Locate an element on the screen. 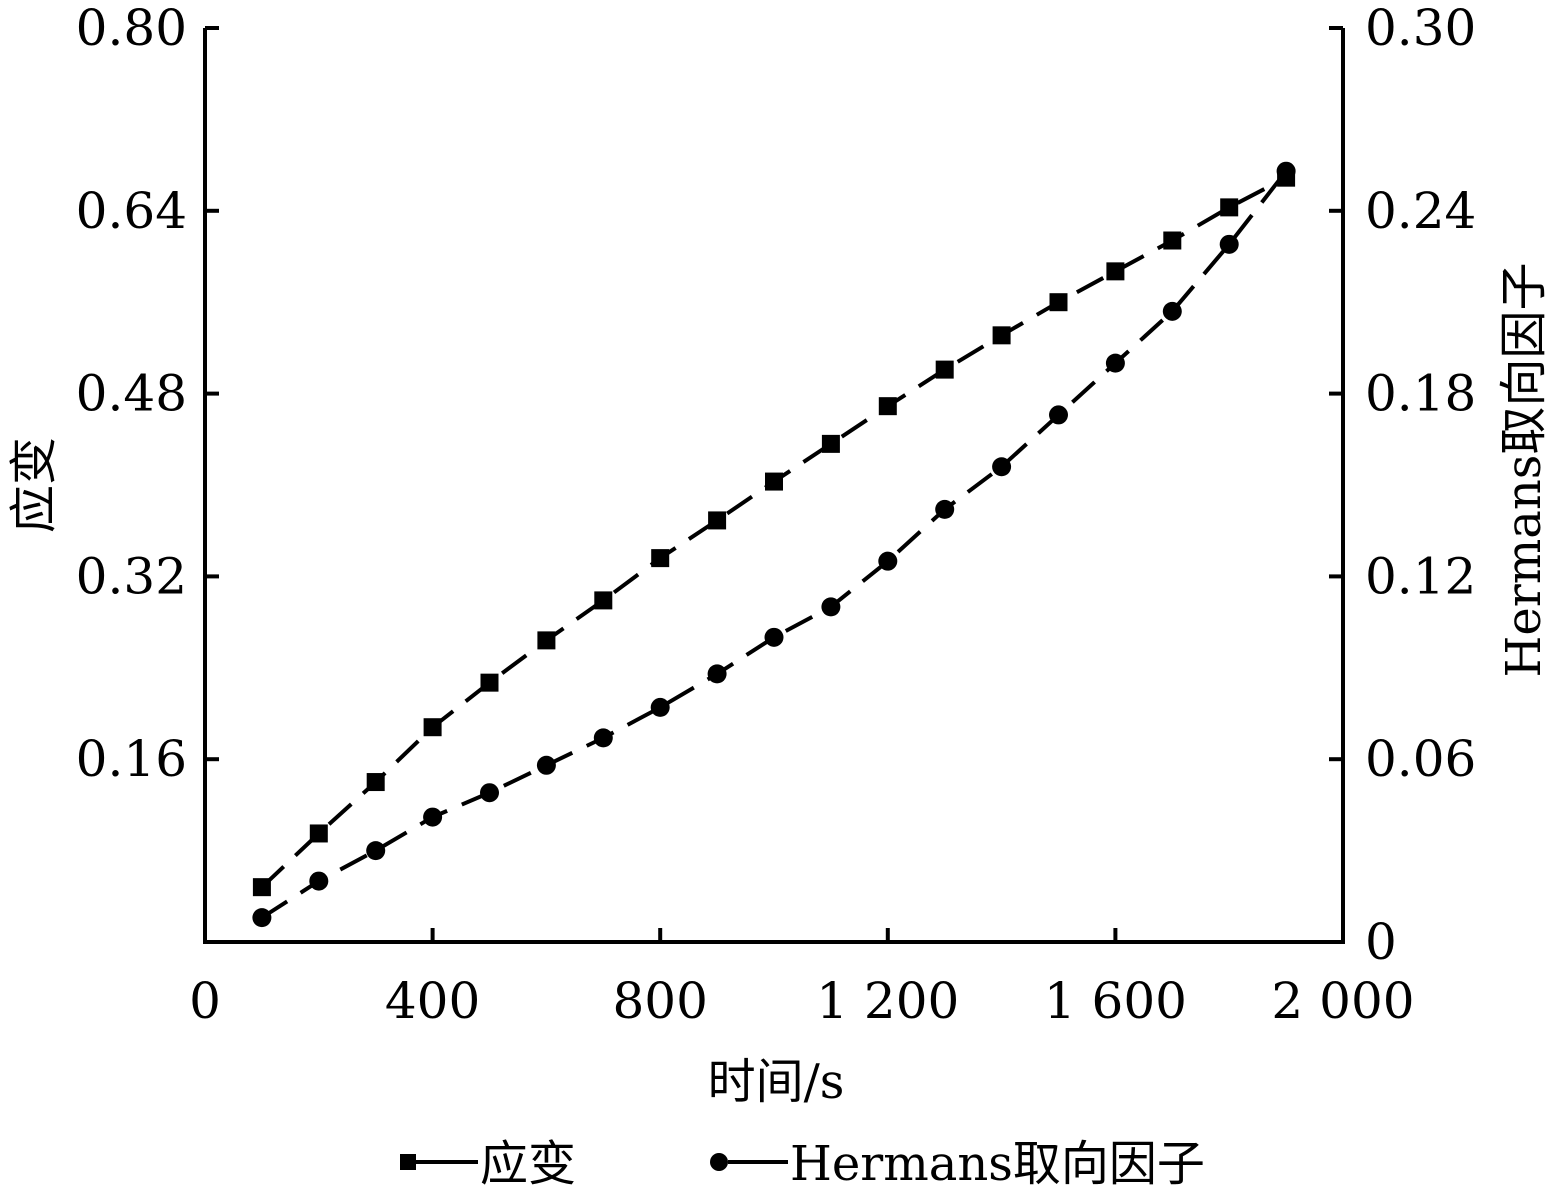 Image resolution: width=1562 pixels, height=1191 pixels. right-y-tick-label: 0 is located at coordinates (1381, 942).